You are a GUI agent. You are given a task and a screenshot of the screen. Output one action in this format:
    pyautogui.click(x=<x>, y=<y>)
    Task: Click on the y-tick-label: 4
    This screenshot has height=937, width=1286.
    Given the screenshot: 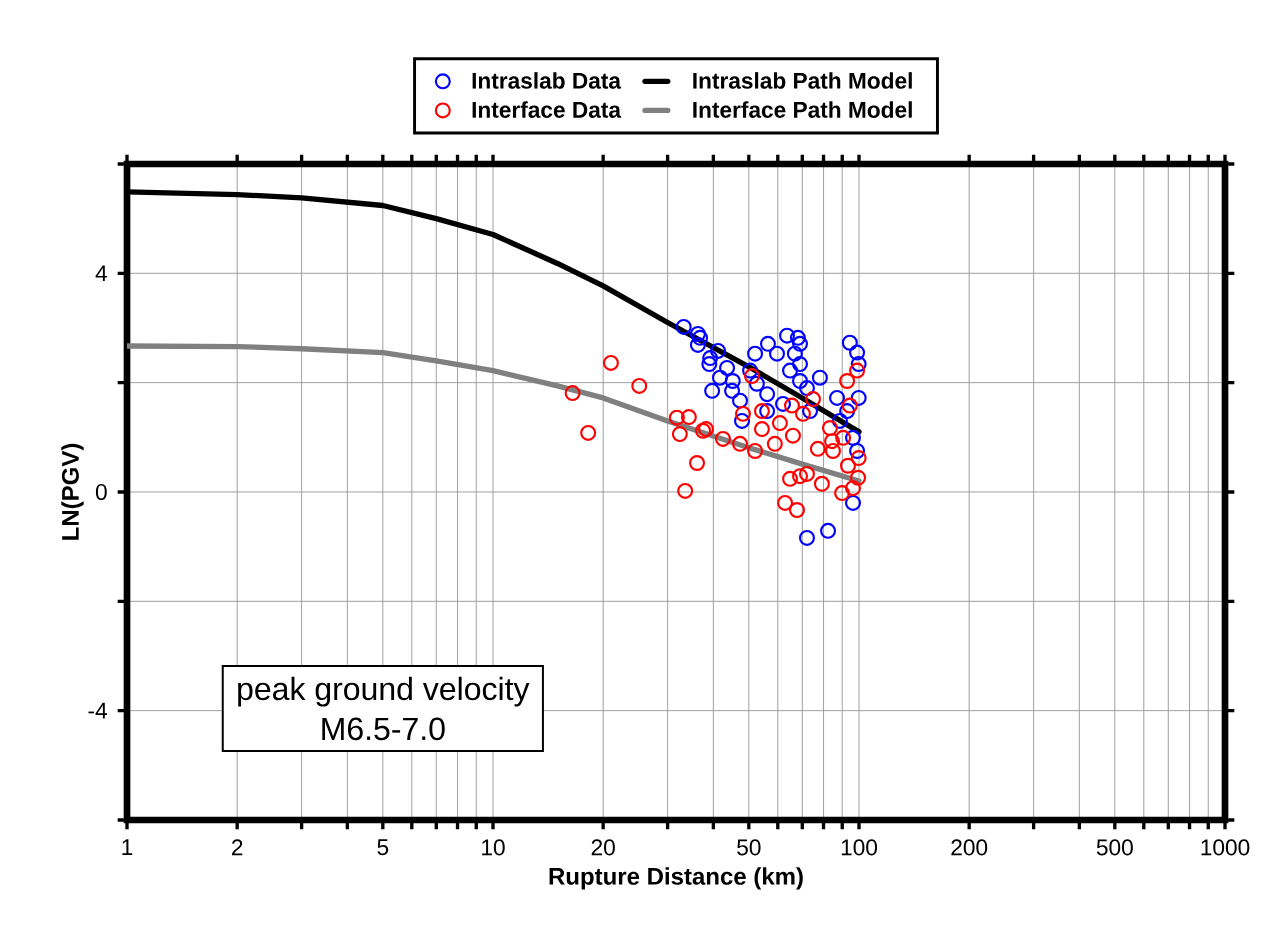 What is the action you would take?
    pyautogui.click(x=101, y=273)
    